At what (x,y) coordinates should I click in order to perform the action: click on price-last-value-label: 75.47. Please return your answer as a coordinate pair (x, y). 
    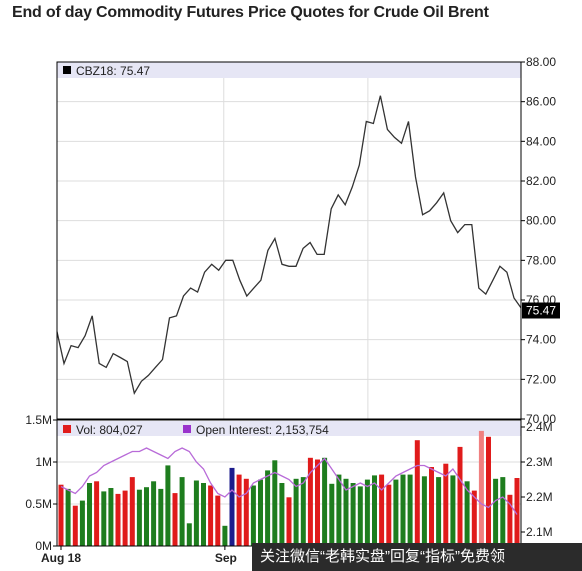
    Looking at the image, I should click on (541, 311).